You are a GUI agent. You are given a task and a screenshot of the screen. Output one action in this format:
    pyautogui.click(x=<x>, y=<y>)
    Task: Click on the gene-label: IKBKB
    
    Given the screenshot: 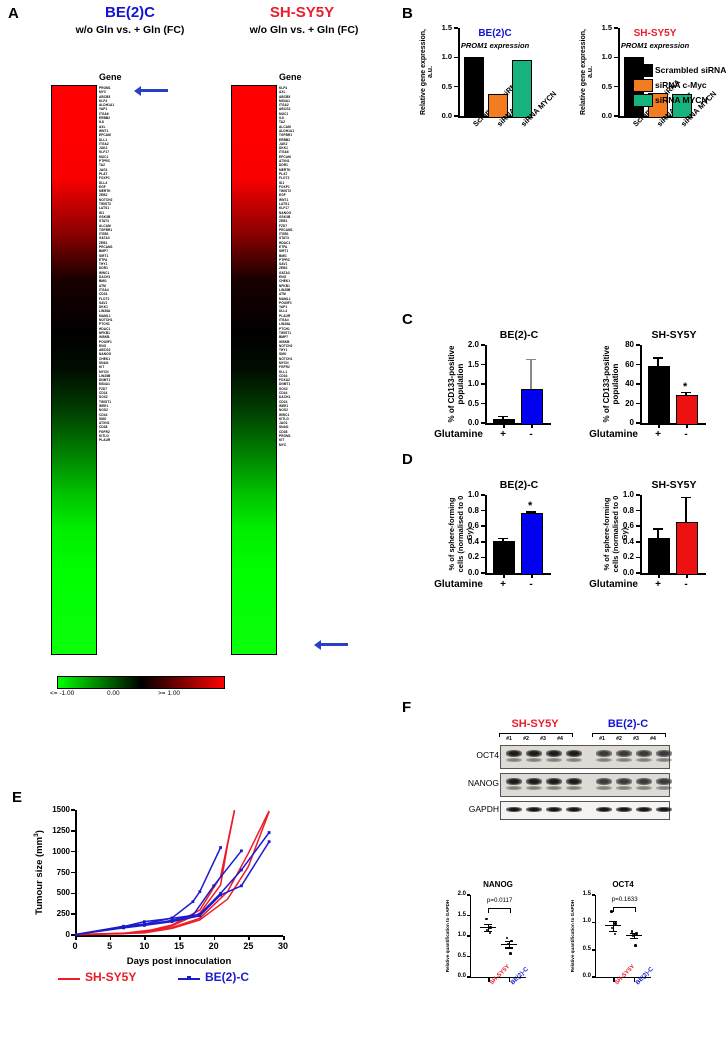 What is the action you would take?
    pyautogui.click(x=104, y=337)
    